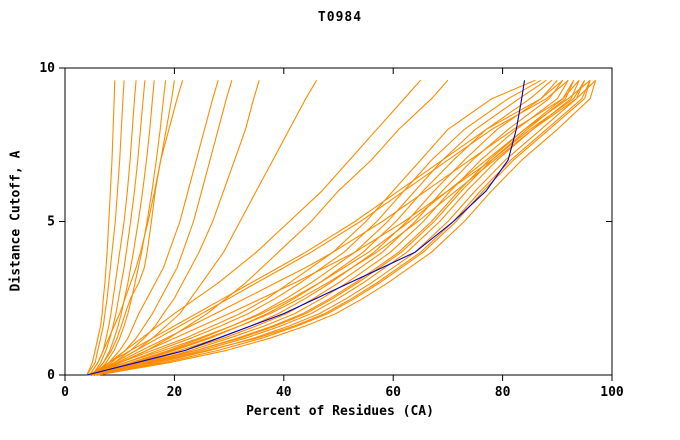 This screenshot has height=440, width=680. Describe the element at coordinates (340, 411) in the screenshot. I see `x-axis-label: Percent of Residues (CA)` at that location.